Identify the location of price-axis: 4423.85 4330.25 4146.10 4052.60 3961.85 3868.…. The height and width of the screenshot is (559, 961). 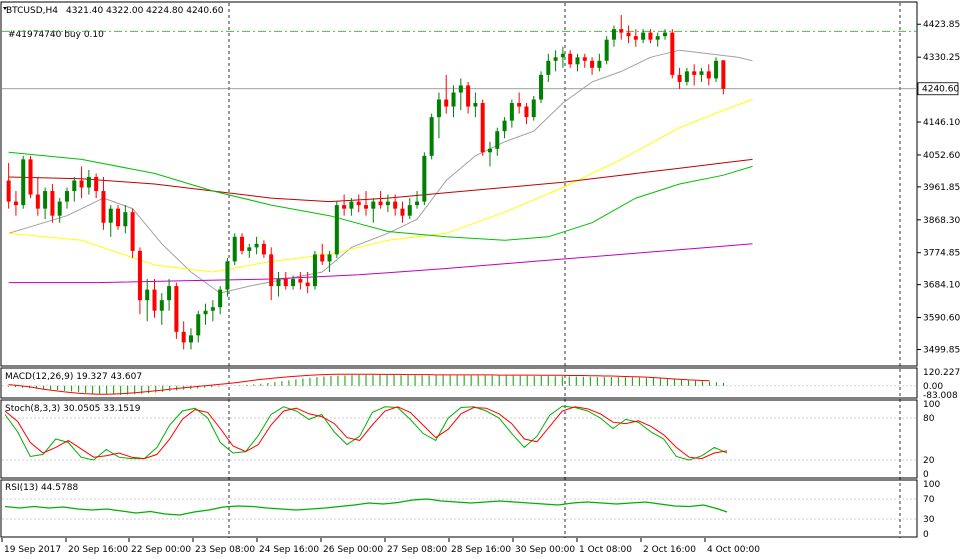
(938, 187).